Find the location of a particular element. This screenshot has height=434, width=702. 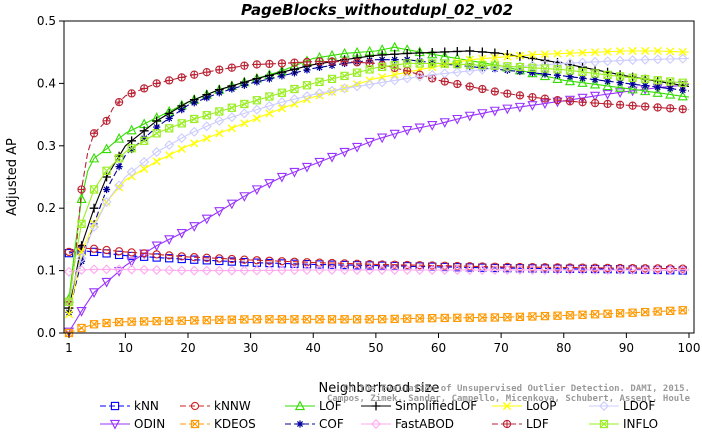

legend-entry-cof: COF is located at coordinates (314, 424).